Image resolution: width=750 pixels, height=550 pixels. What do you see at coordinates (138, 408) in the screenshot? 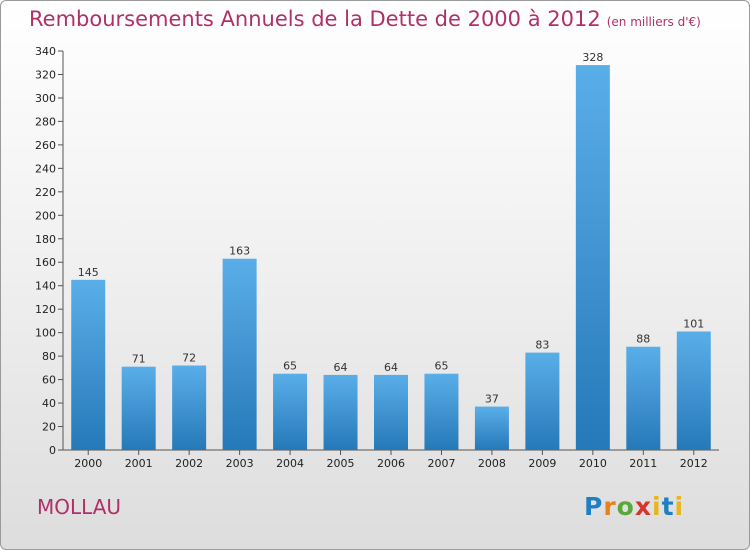
I see `bar-2001` at bounding box center [138, 408].